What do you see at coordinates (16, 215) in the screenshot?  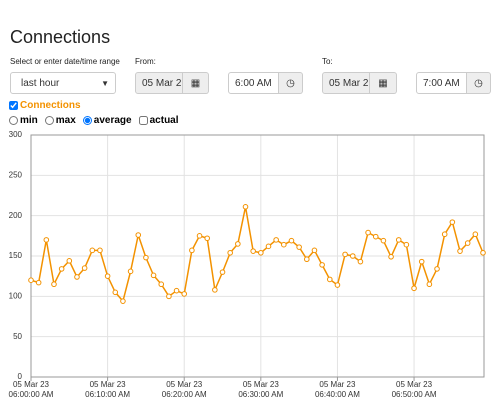 I see `y-tick-label: 200` at bounding box center [16, 215].